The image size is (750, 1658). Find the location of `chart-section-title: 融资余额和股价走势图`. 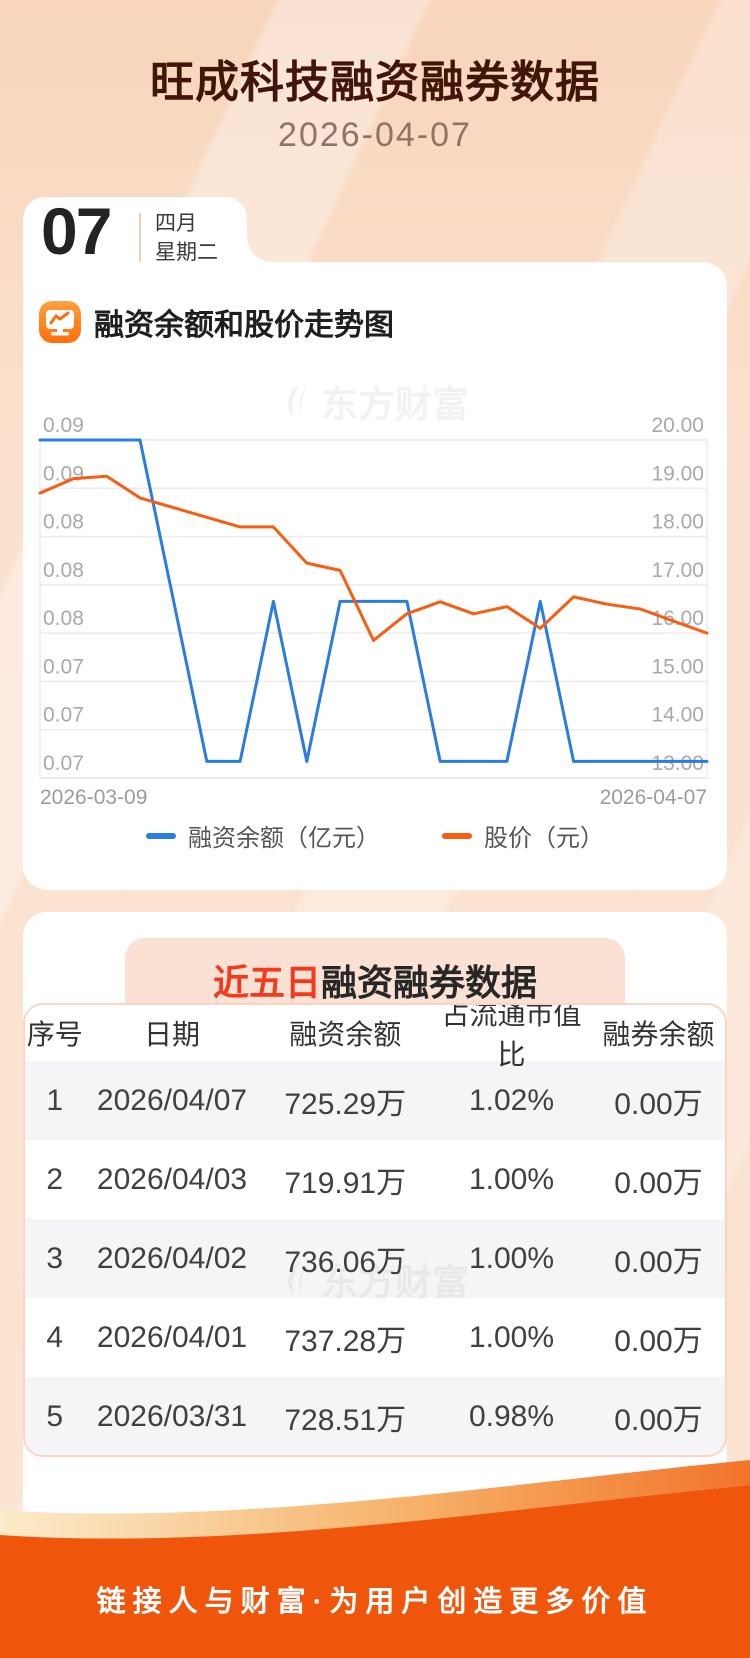

chart-section-title: 融资余额和股价走势图 is located at coordinates (244, 325).